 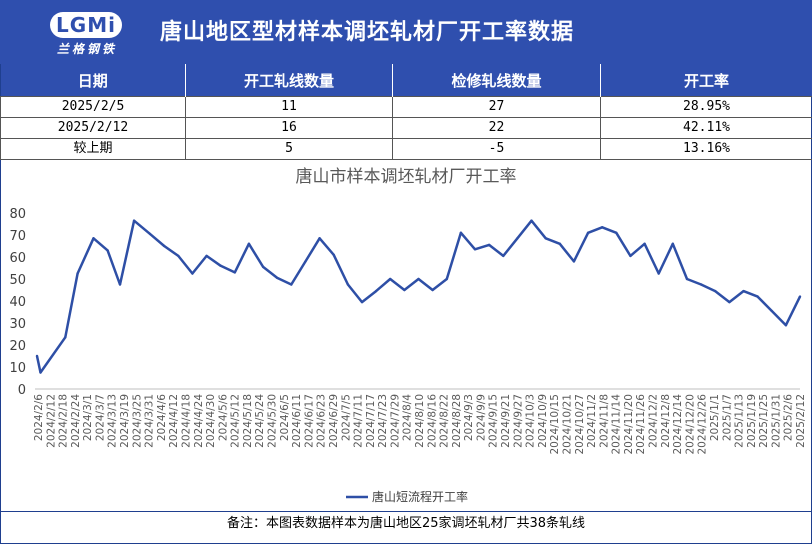 I want to click on y-tick-label: 0, so click(x=22, y=390).